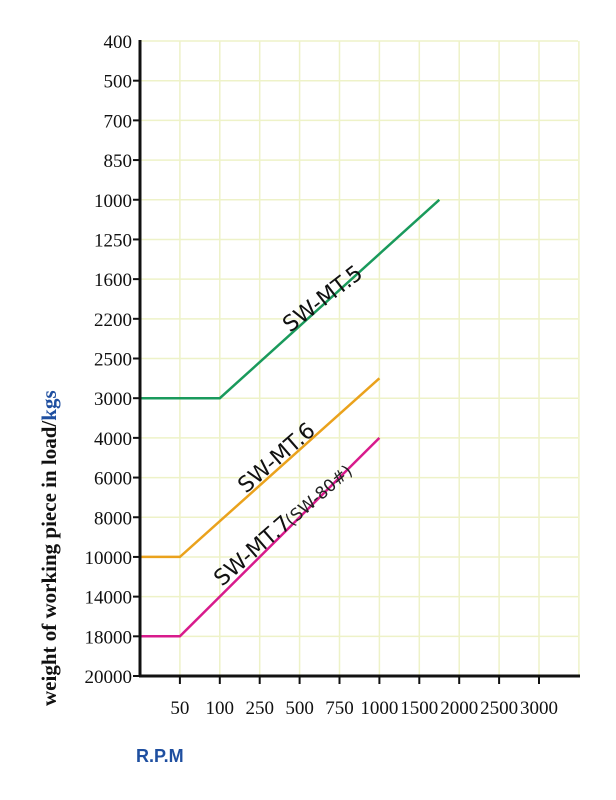  What do you see at coordinates (259, 708) in the screenshot?
I see `x-tick-label: 250` at bounding box center [259, 708].